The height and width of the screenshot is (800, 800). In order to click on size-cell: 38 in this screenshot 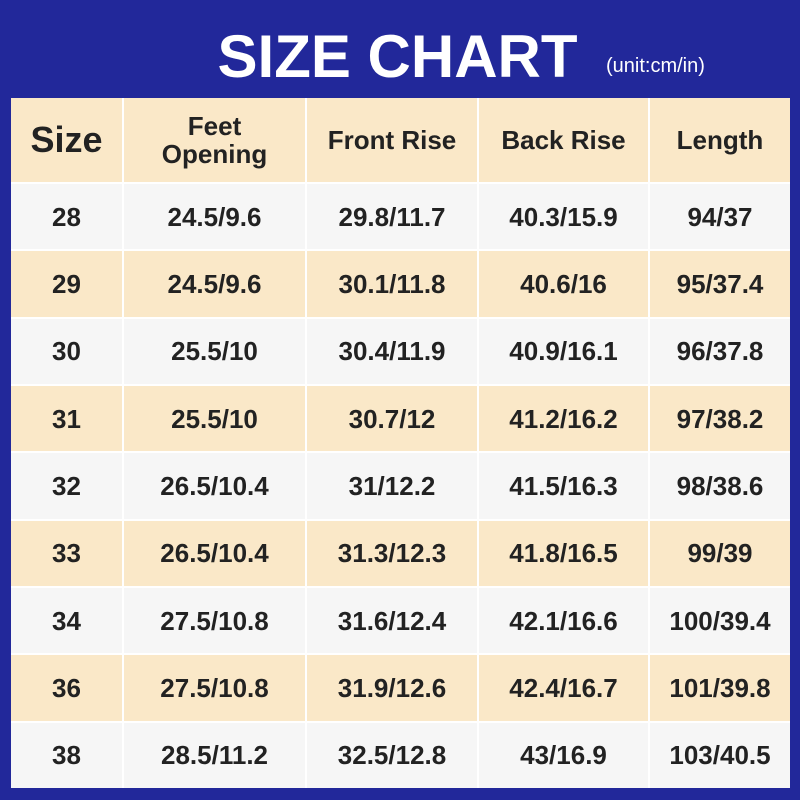, I will do `click(66, 755)`.